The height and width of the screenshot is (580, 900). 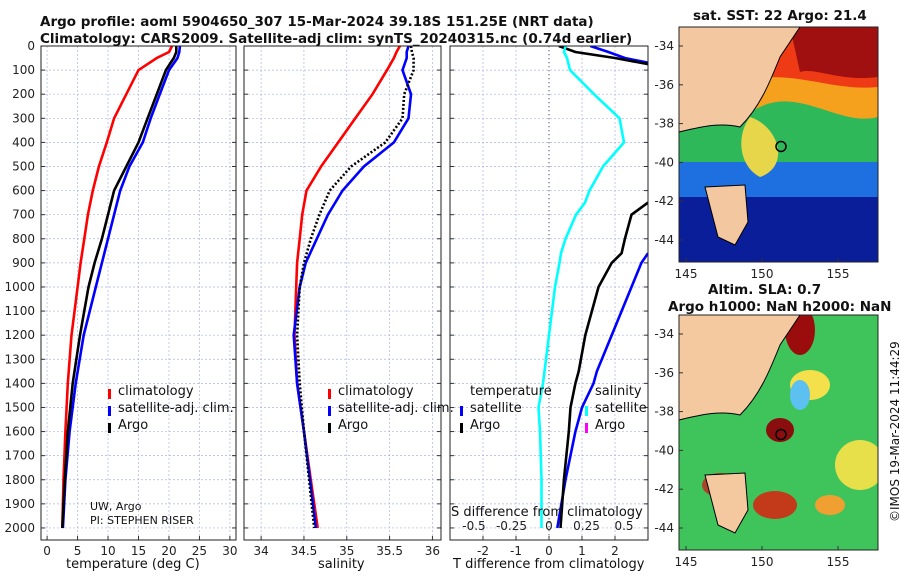 What do you see at coordinates (483, 551) in the screenshot?
I see `x-tick-label: -2` at bounding box center [483, 551].